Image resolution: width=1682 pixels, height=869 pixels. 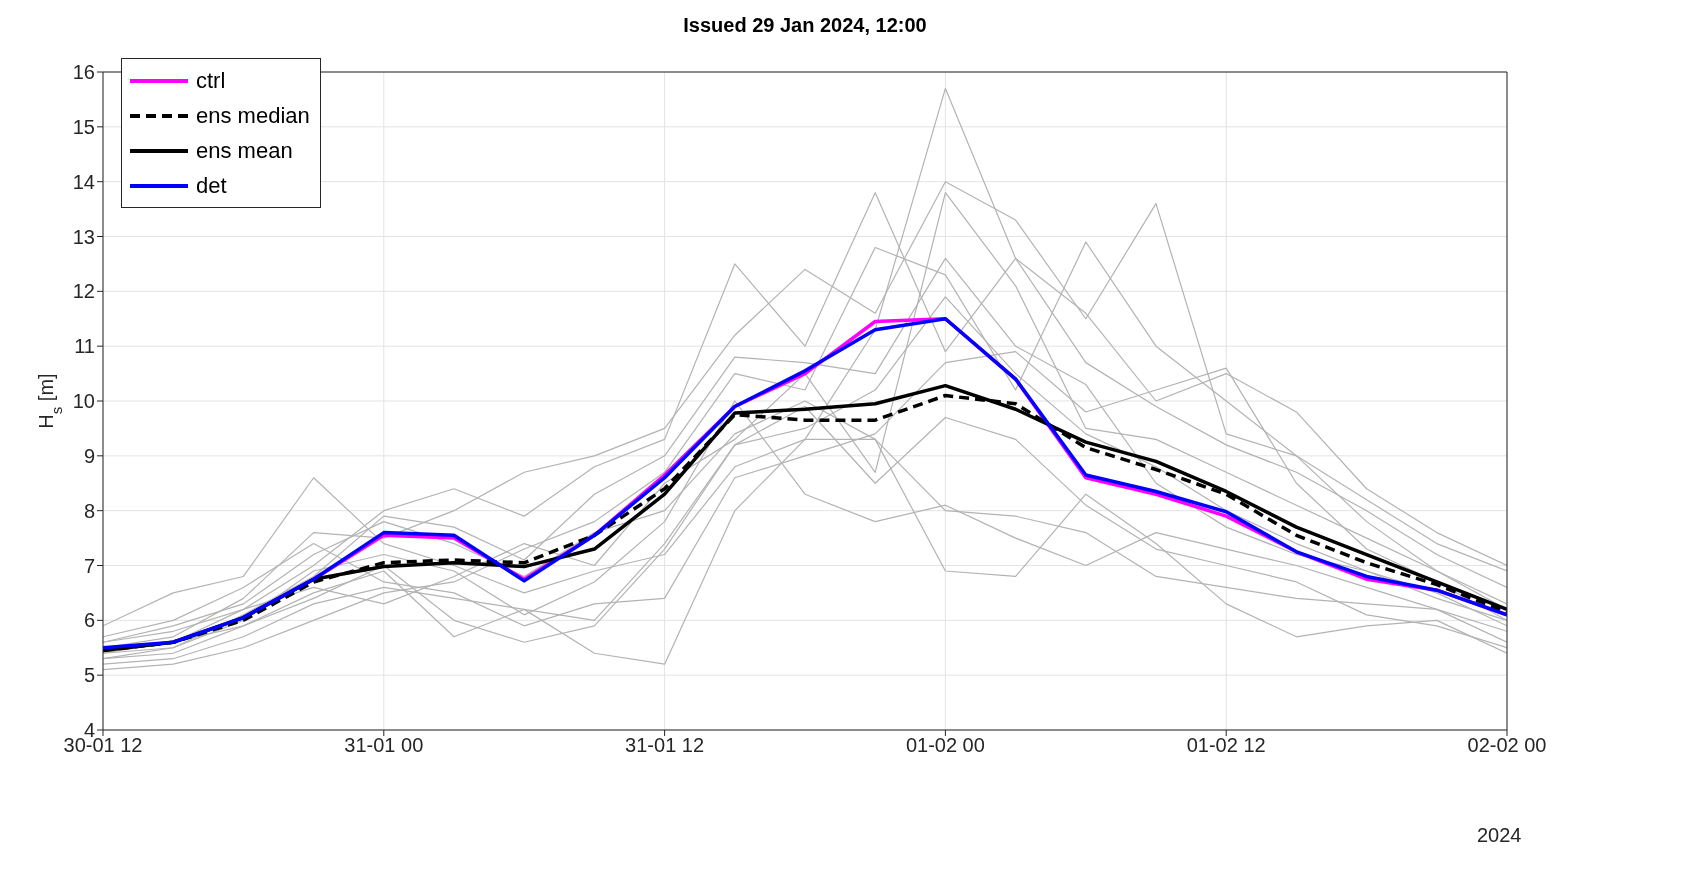 I want to click on legend-label: ens mean, so click(x=244, y=150).